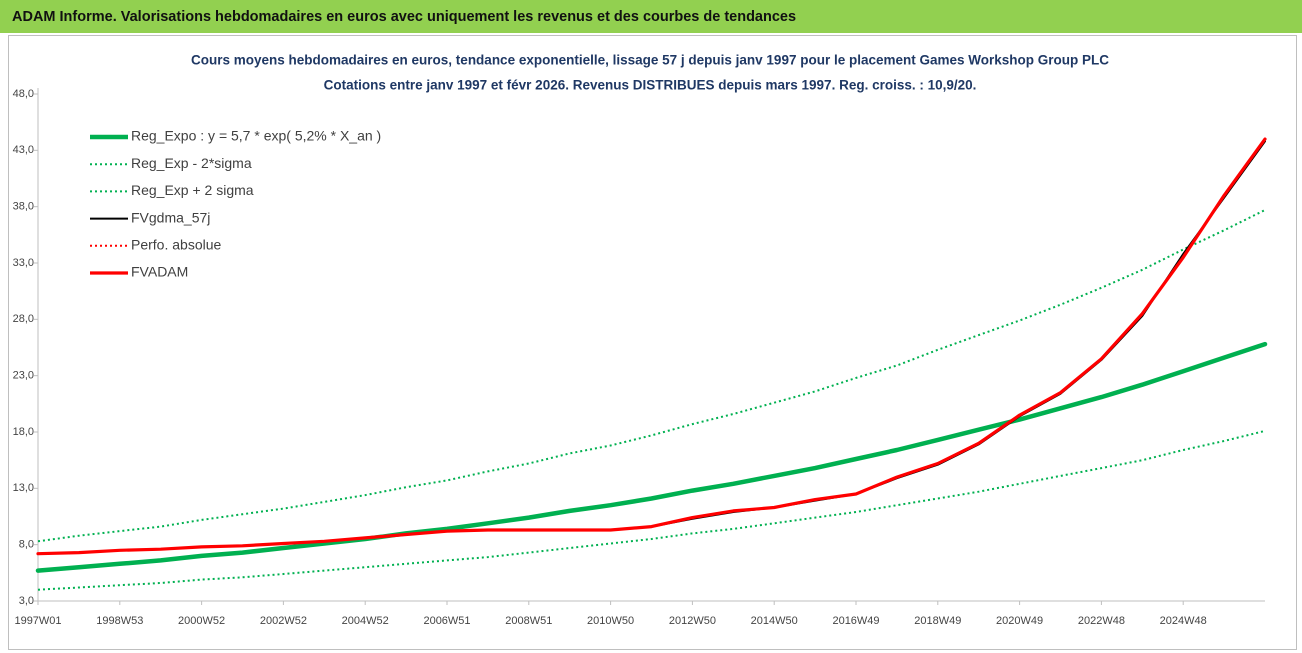 Image resolution: width=1302 pixels, height=653 pixels. What do you see at coordinates (191, 163) in the screenshot?
I see `legend-label: Reg_Exp - 2*sigma` at bounding box center [191, 163].